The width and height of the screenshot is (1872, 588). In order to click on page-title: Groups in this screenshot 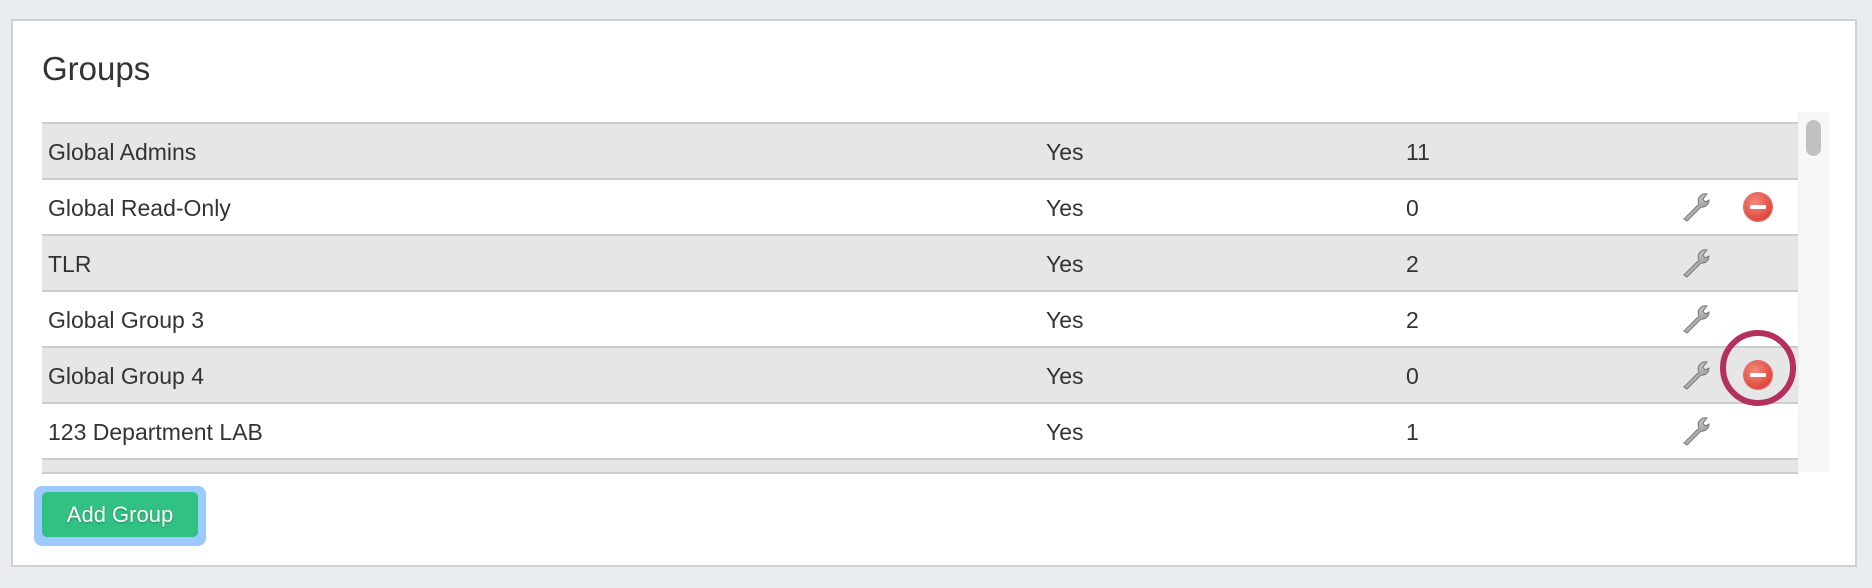, I will do `click(96, 68)`.